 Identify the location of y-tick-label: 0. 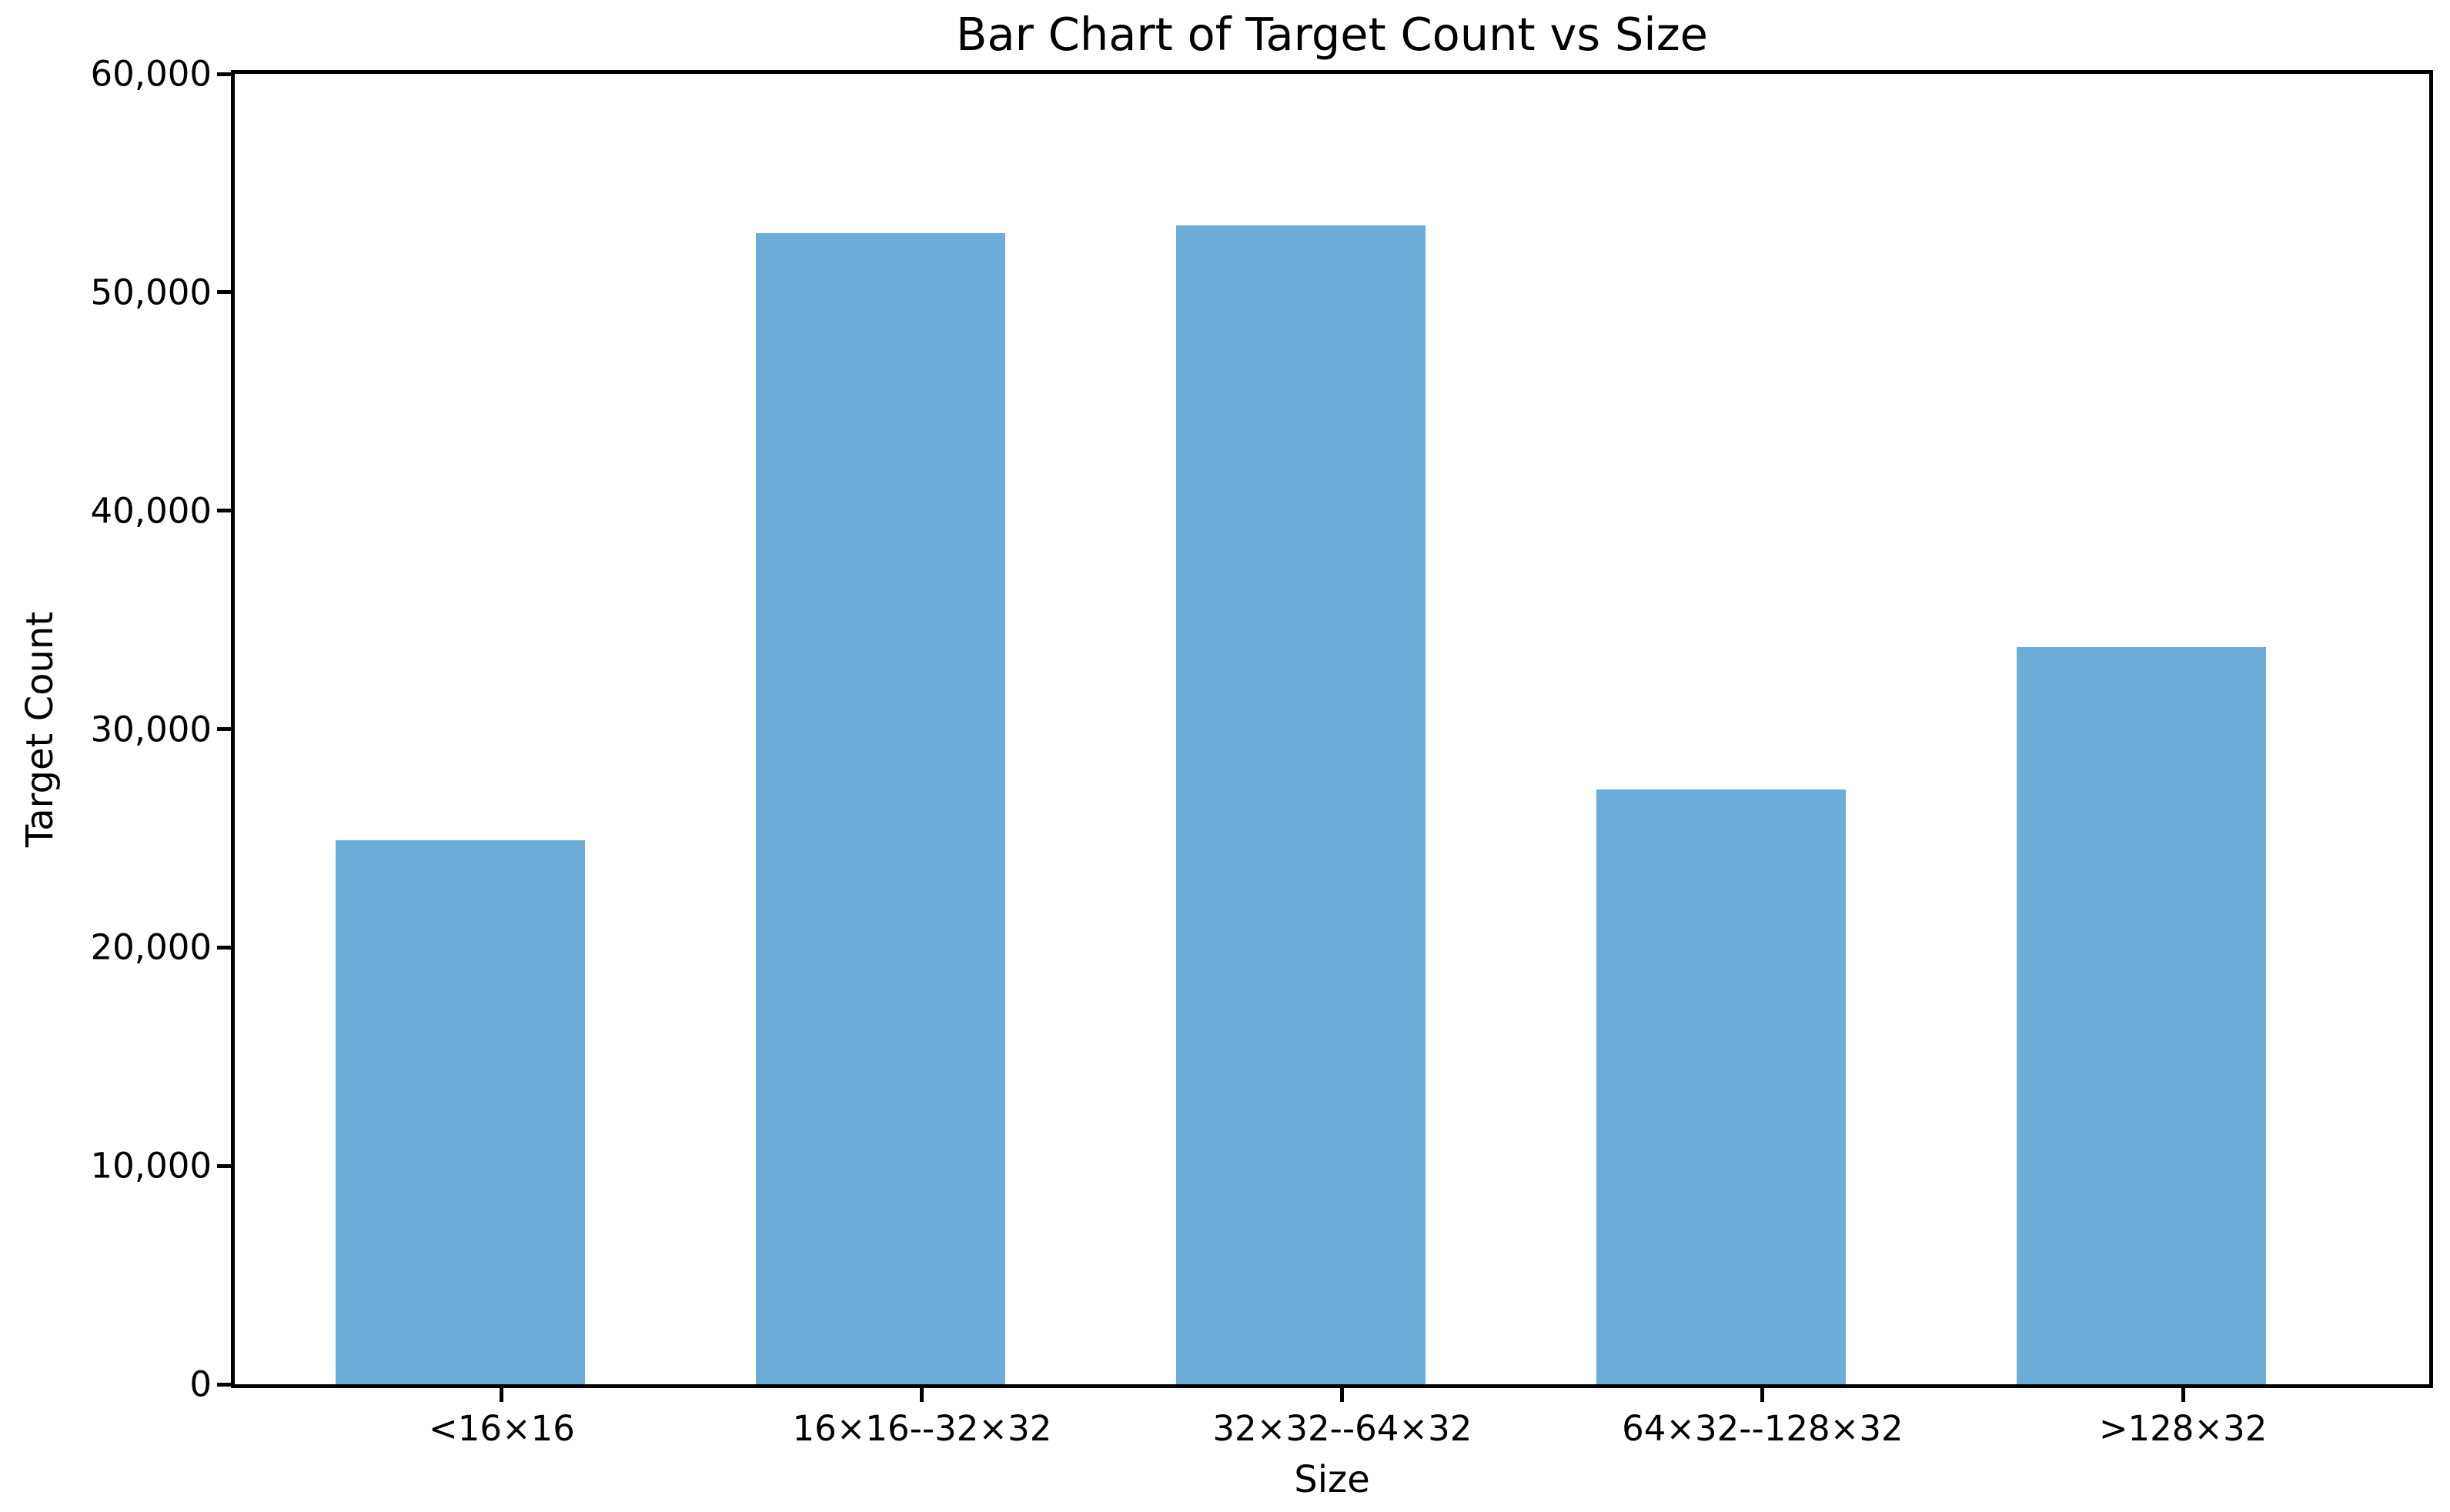
(200, 1384).